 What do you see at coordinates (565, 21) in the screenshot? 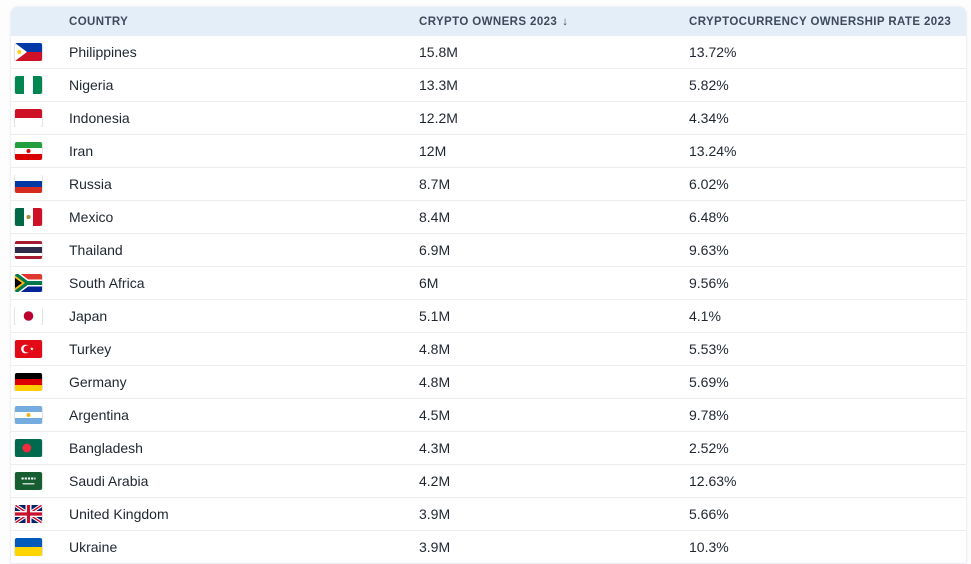
I see `sort-descending-icon: ↓` at bounding box center [565, 21].